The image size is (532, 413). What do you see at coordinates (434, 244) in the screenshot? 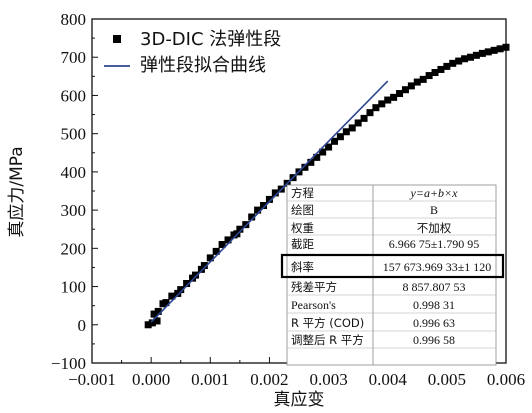
I see `fit-table-value: 6.966 75±1.790 95` at bounding box center [434, 244].